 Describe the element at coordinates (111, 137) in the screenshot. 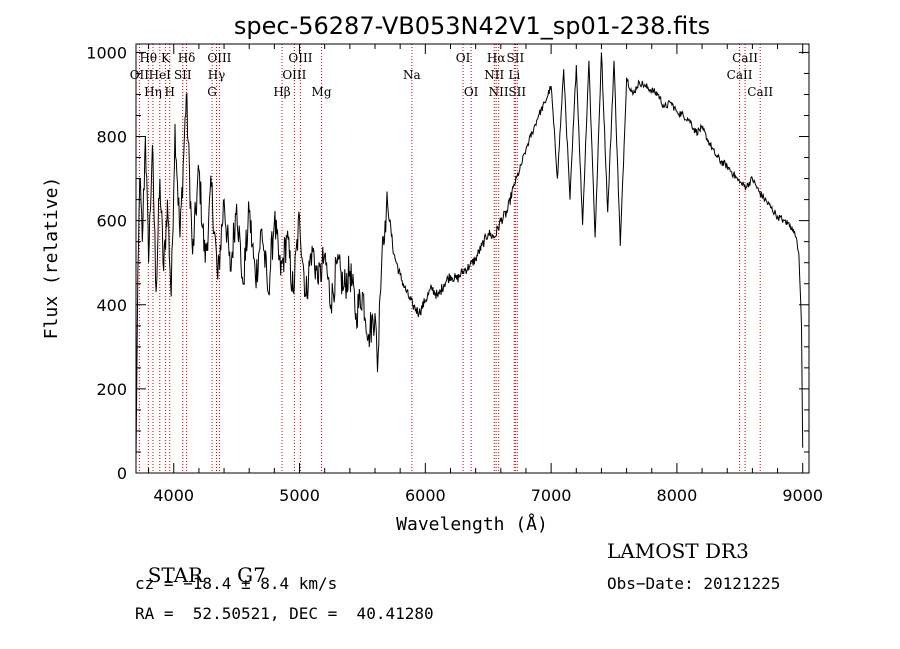

I see `y-tick-label-4: 800` at that location.